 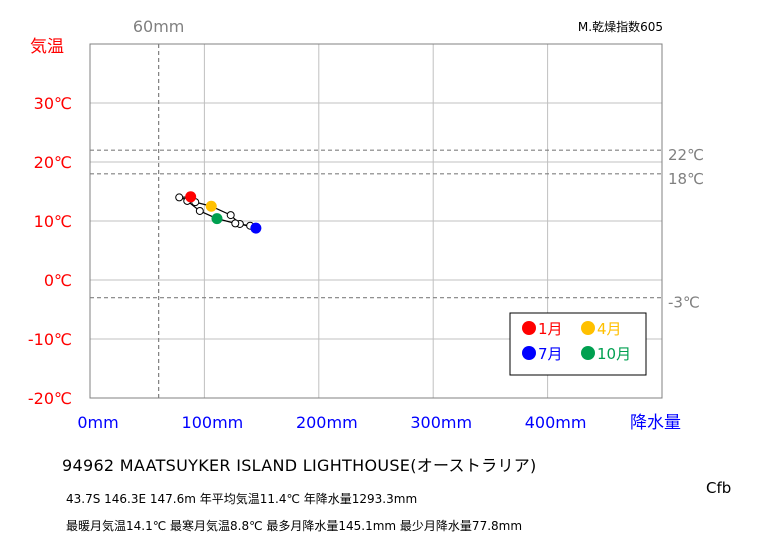 I want to click on y-tick-label: 20℃, so click(x=53, y=162).